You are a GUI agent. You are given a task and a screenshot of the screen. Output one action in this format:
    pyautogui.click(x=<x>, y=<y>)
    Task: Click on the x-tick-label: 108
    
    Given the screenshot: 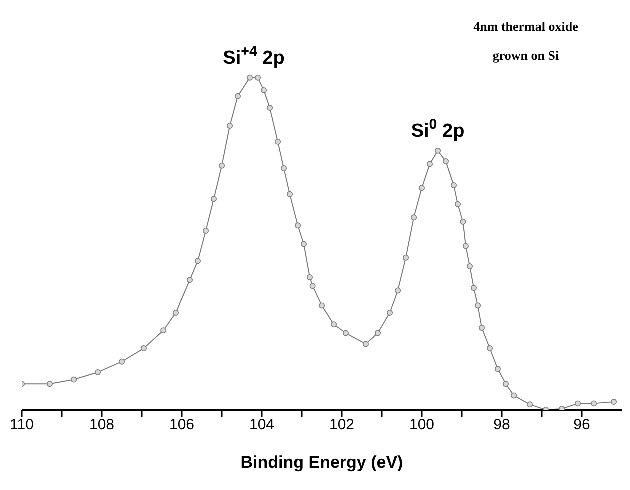 What is the action you would take?
    pyautogui.click(x=102, y=425)
    